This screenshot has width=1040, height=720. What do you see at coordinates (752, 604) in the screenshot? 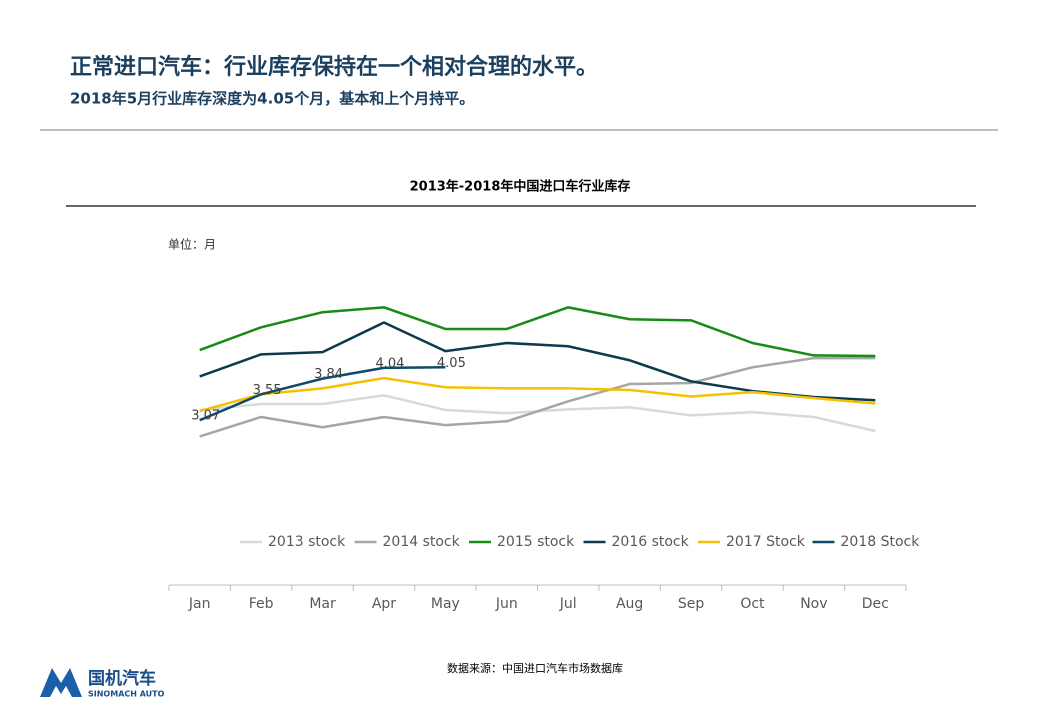
I see `x-tick-label: Oct` at bounding box center [752, 604].